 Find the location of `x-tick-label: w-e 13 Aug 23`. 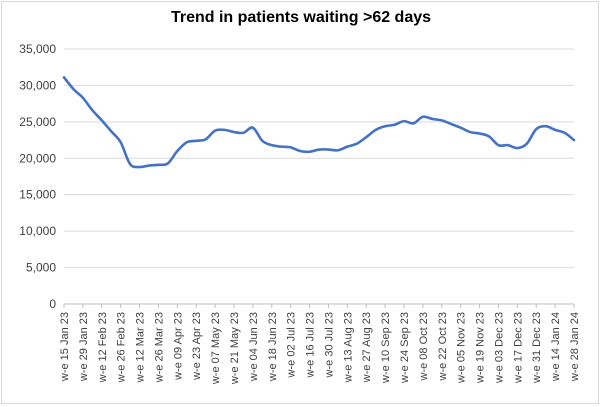

x-tick-label: w-e 13 Aug 23 is located at coordinates (348, 347).